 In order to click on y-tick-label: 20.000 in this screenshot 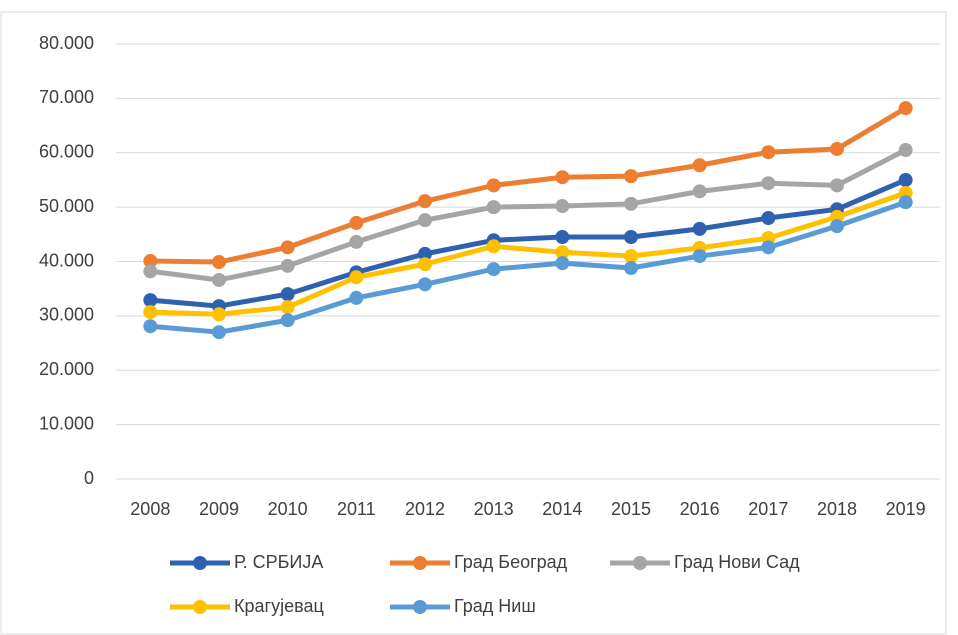, I will do `click(66, 369)`.